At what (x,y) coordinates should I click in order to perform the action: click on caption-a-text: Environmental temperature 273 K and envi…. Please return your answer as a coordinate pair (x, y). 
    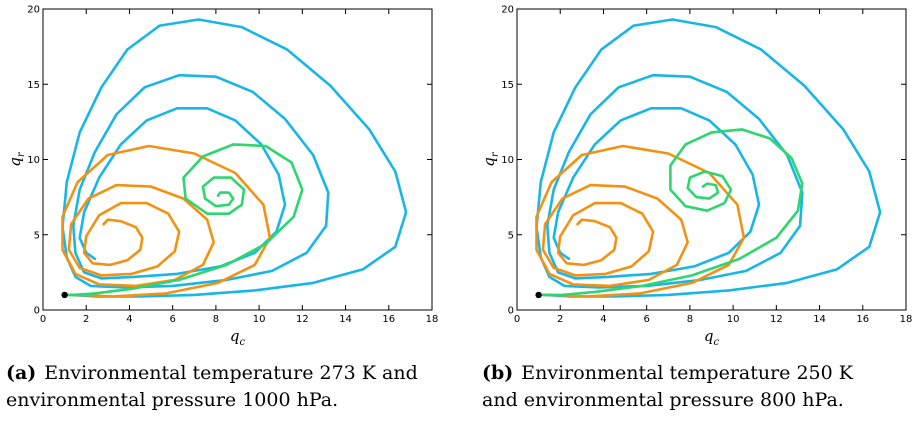
    Looking at the image, I should click on (212, 386).